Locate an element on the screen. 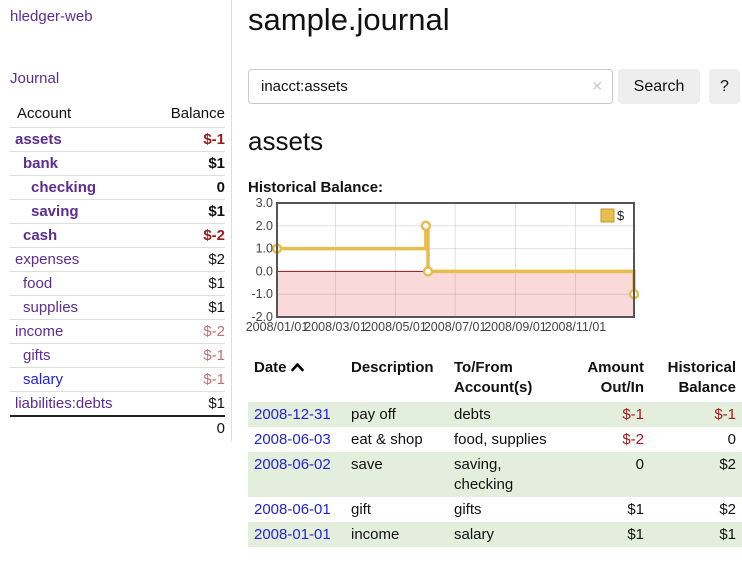 The width and height of the screenshot is (742, 582). account-link: bank is located at coordinates (41, 163).